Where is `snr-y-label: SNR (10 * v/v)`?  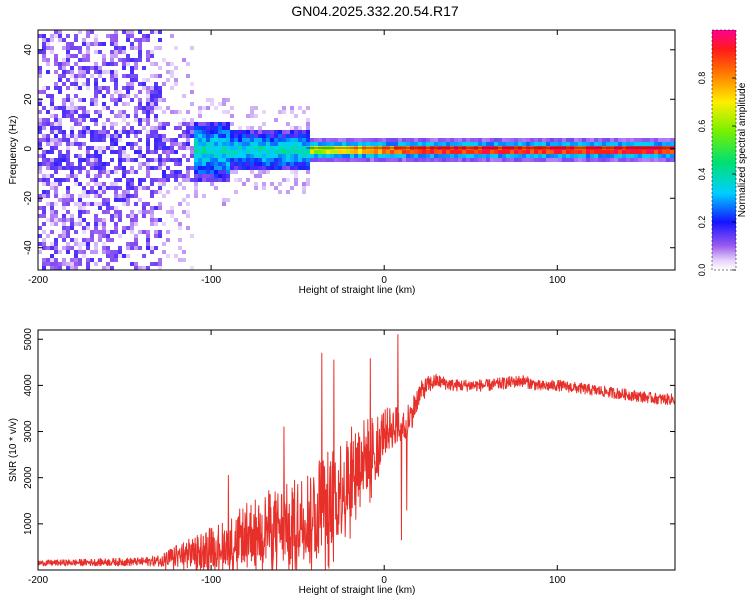
snr-y-label: SNR (10 * v/v) is located at coordinates (13, 450).